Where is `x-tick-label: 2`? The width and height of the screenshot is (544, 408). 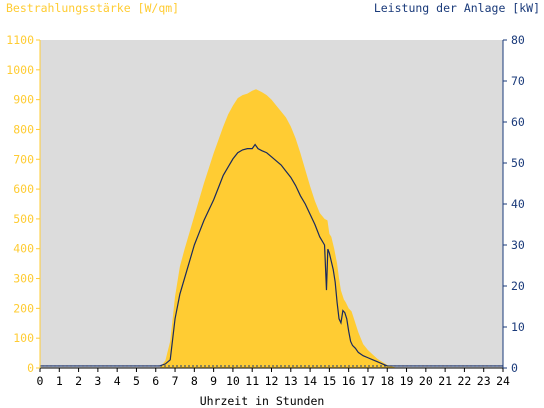
x-tick-label: 2 is located at coordinates (78, 381).